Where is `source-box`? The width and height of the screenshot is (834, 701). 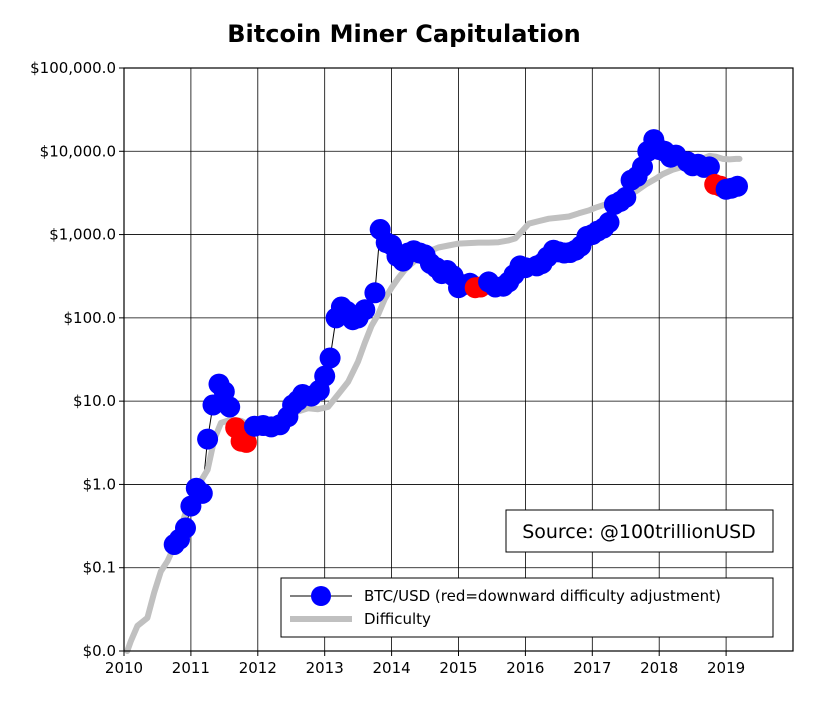
source-box is located at coordinates (639, 531).